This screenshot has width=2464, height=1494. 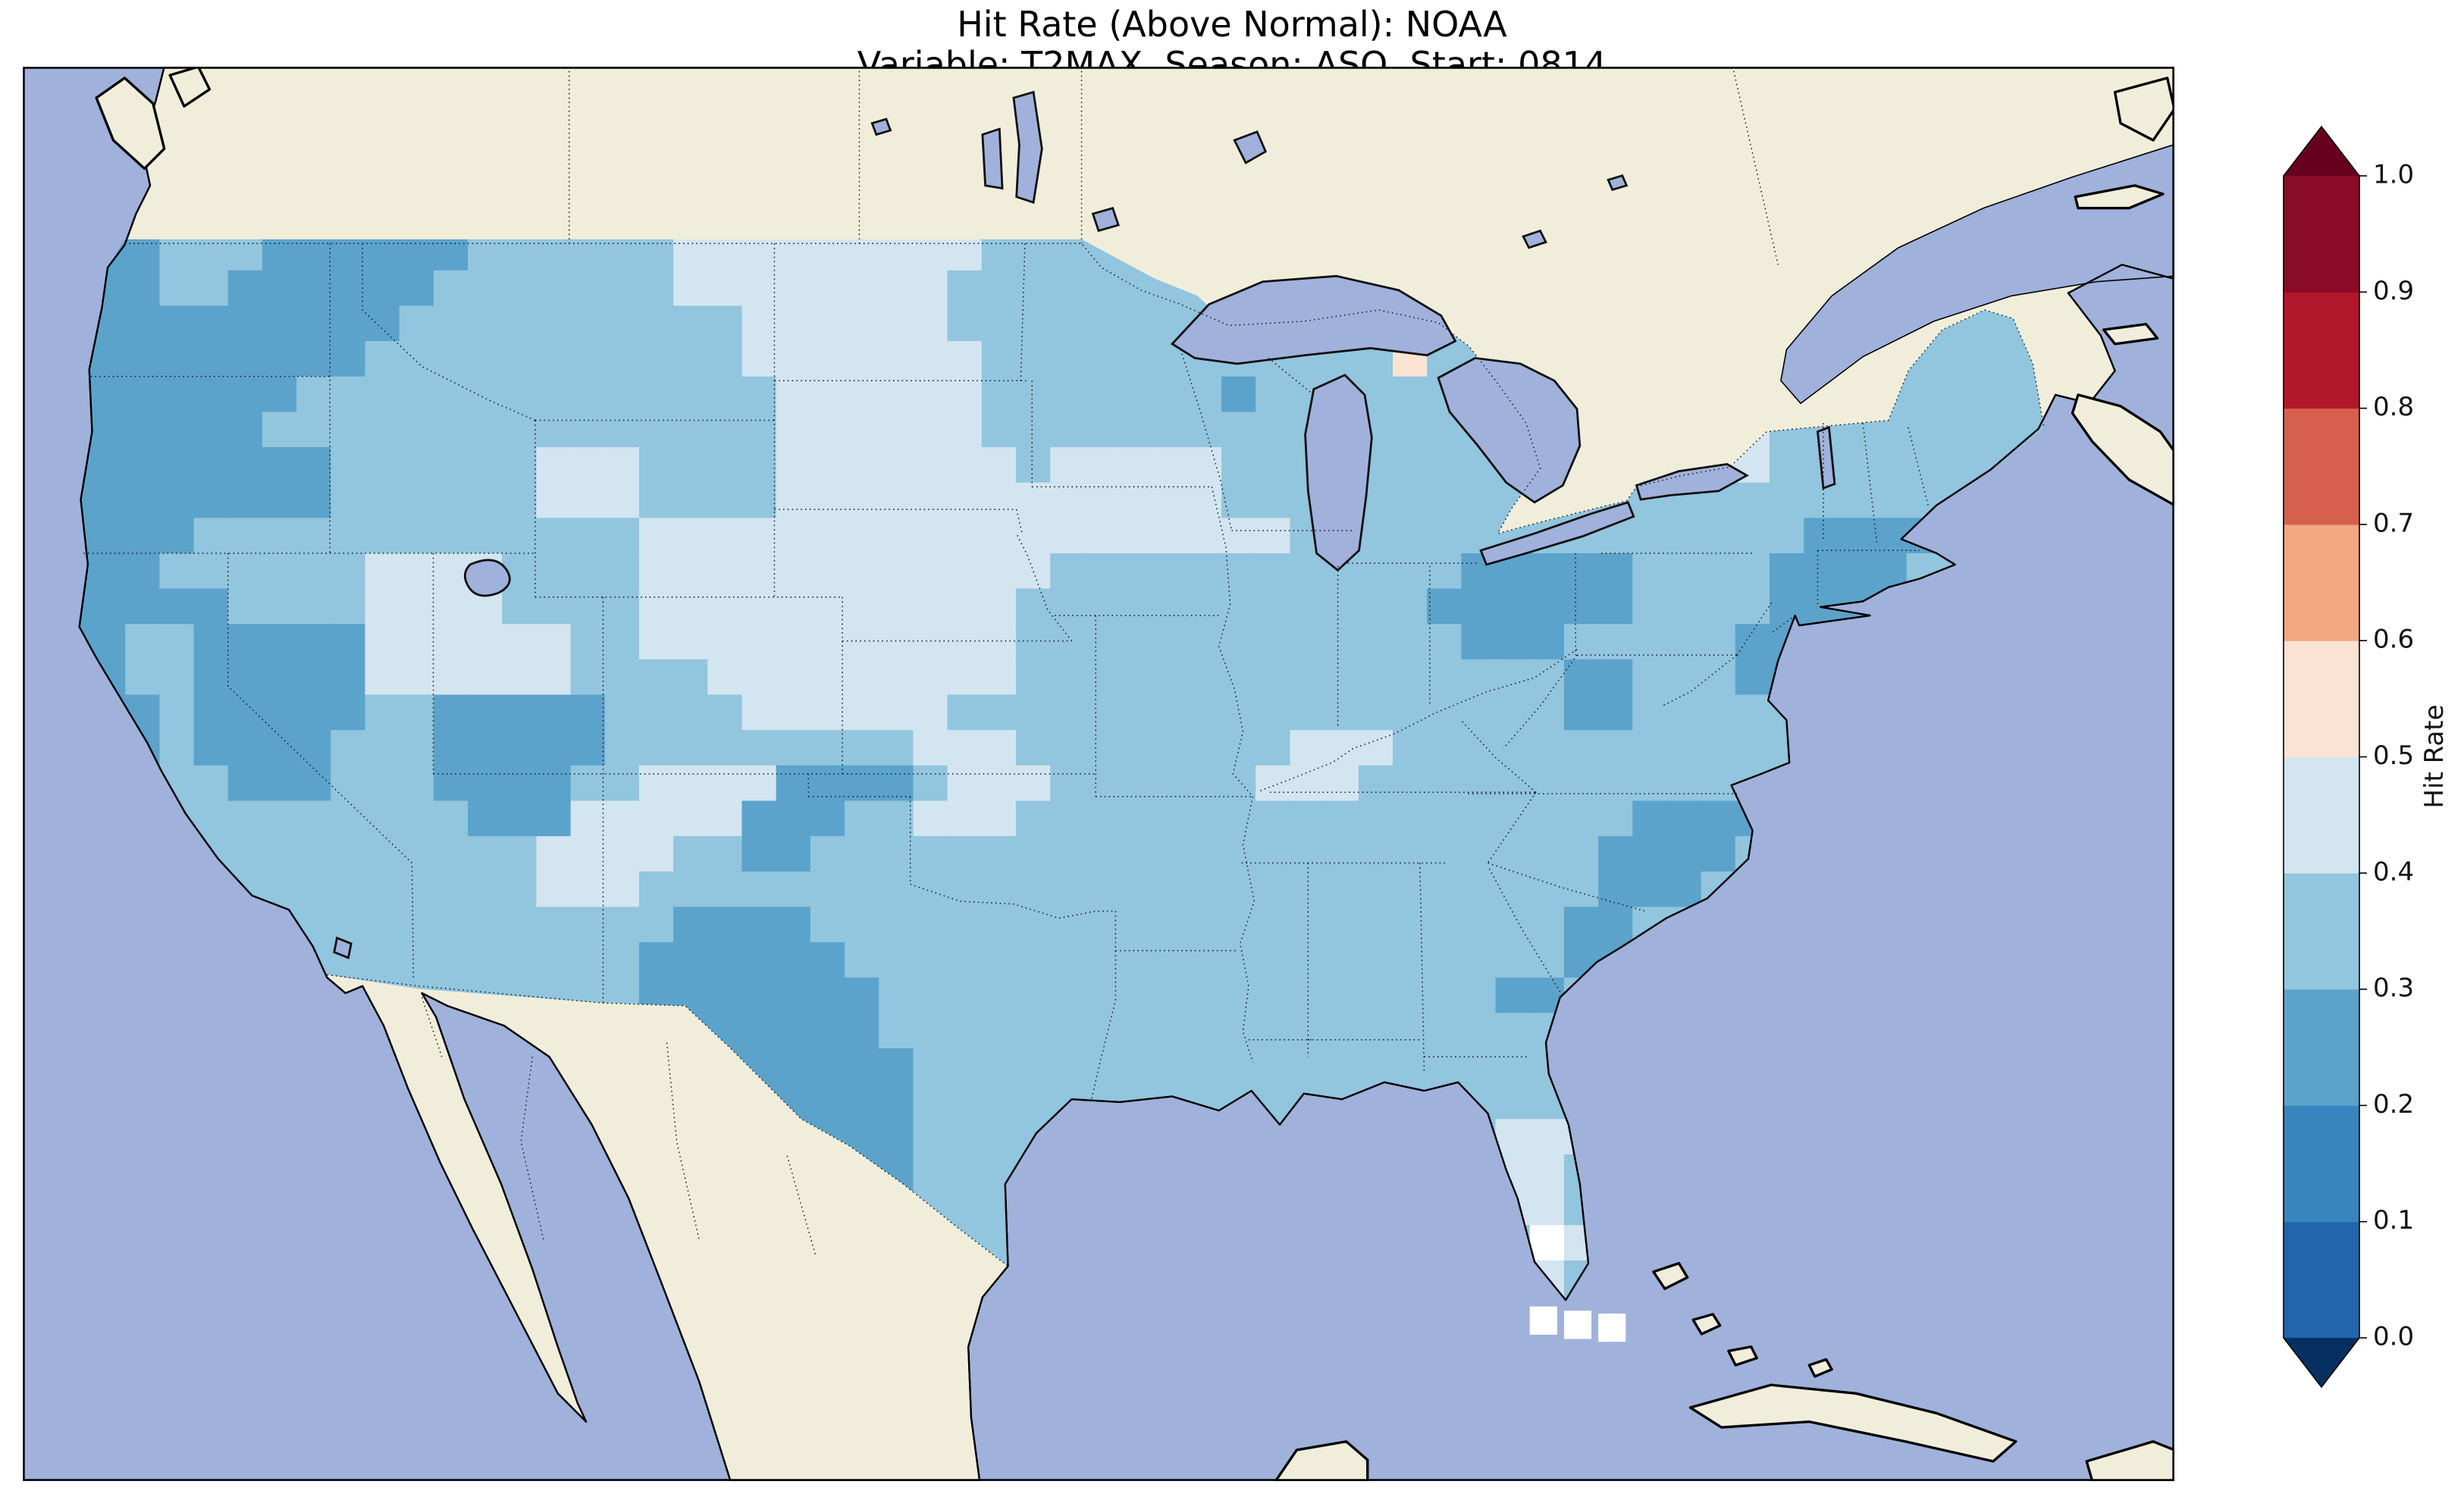 What do you see at coordinates (1313, 319) in the screenshot?
I see `lake-superior` at bounding box center [1313, 319].